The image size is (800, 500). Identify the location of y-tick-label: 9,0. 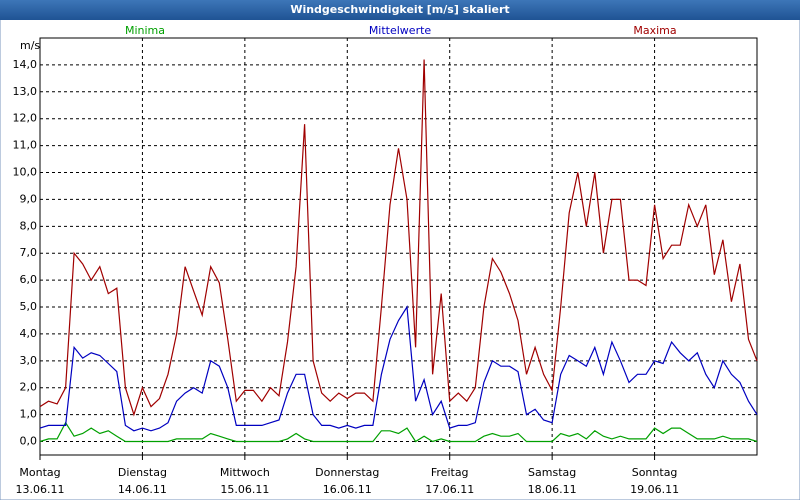
(29, 198).